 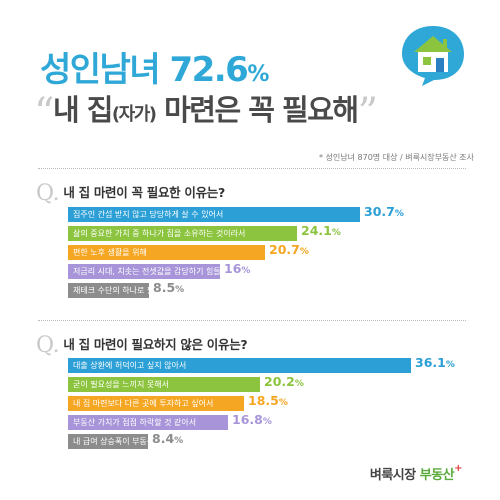 What do you see at coordinates (435, 475) in the screenshot?
I see `logo-part2: 부동산` at bounding box center [435, 475].